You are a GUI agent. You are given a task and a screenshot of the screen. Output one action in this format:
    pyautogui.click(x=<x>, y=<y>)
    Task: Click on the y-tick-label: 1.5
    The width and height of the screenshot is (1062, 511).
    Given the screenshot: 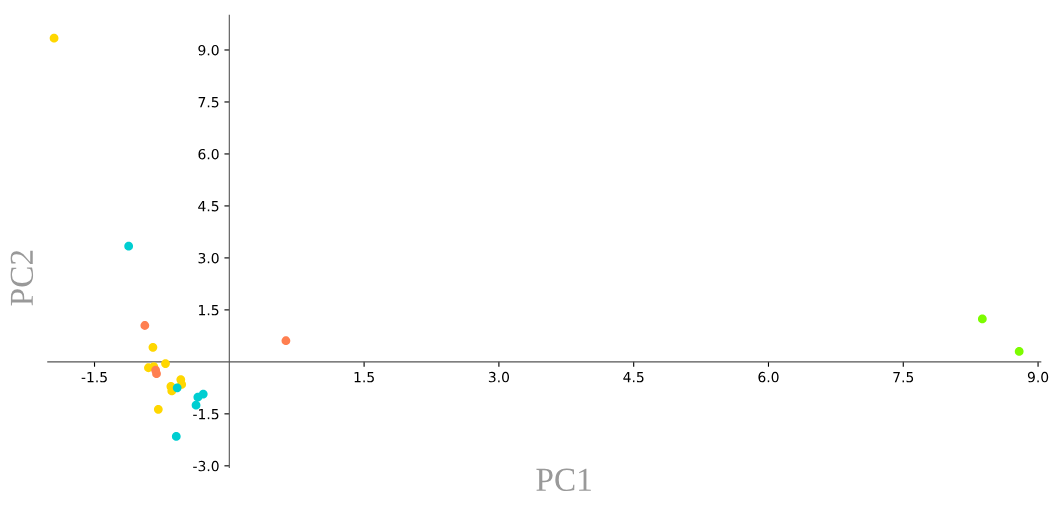 What is the action you would take?
    pyautogui.click(x=209, y=310)
    